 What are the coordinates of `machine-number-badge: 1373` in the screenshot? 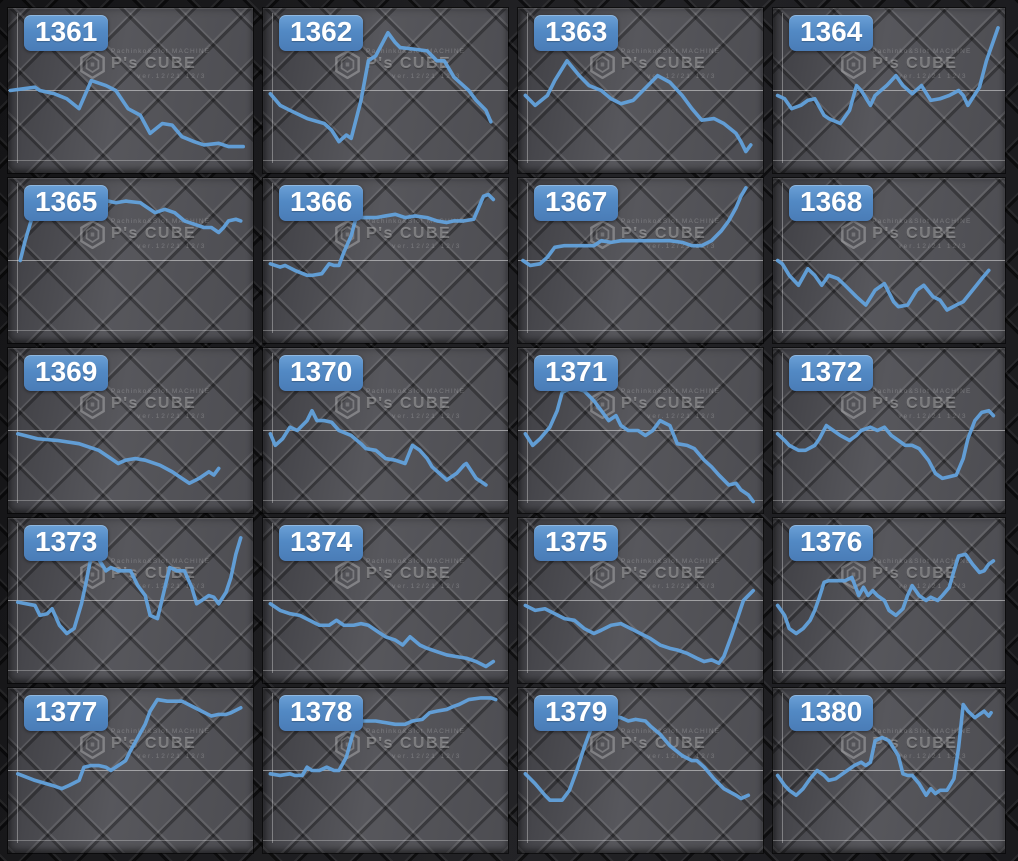 It's located at (66, 543).